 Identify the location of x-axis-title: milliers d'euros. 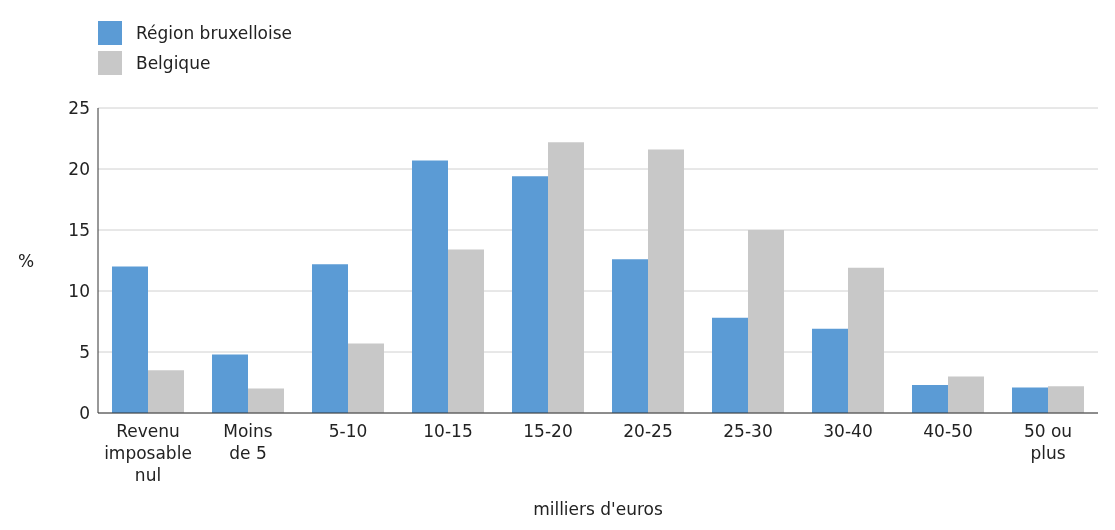
(598, 509).